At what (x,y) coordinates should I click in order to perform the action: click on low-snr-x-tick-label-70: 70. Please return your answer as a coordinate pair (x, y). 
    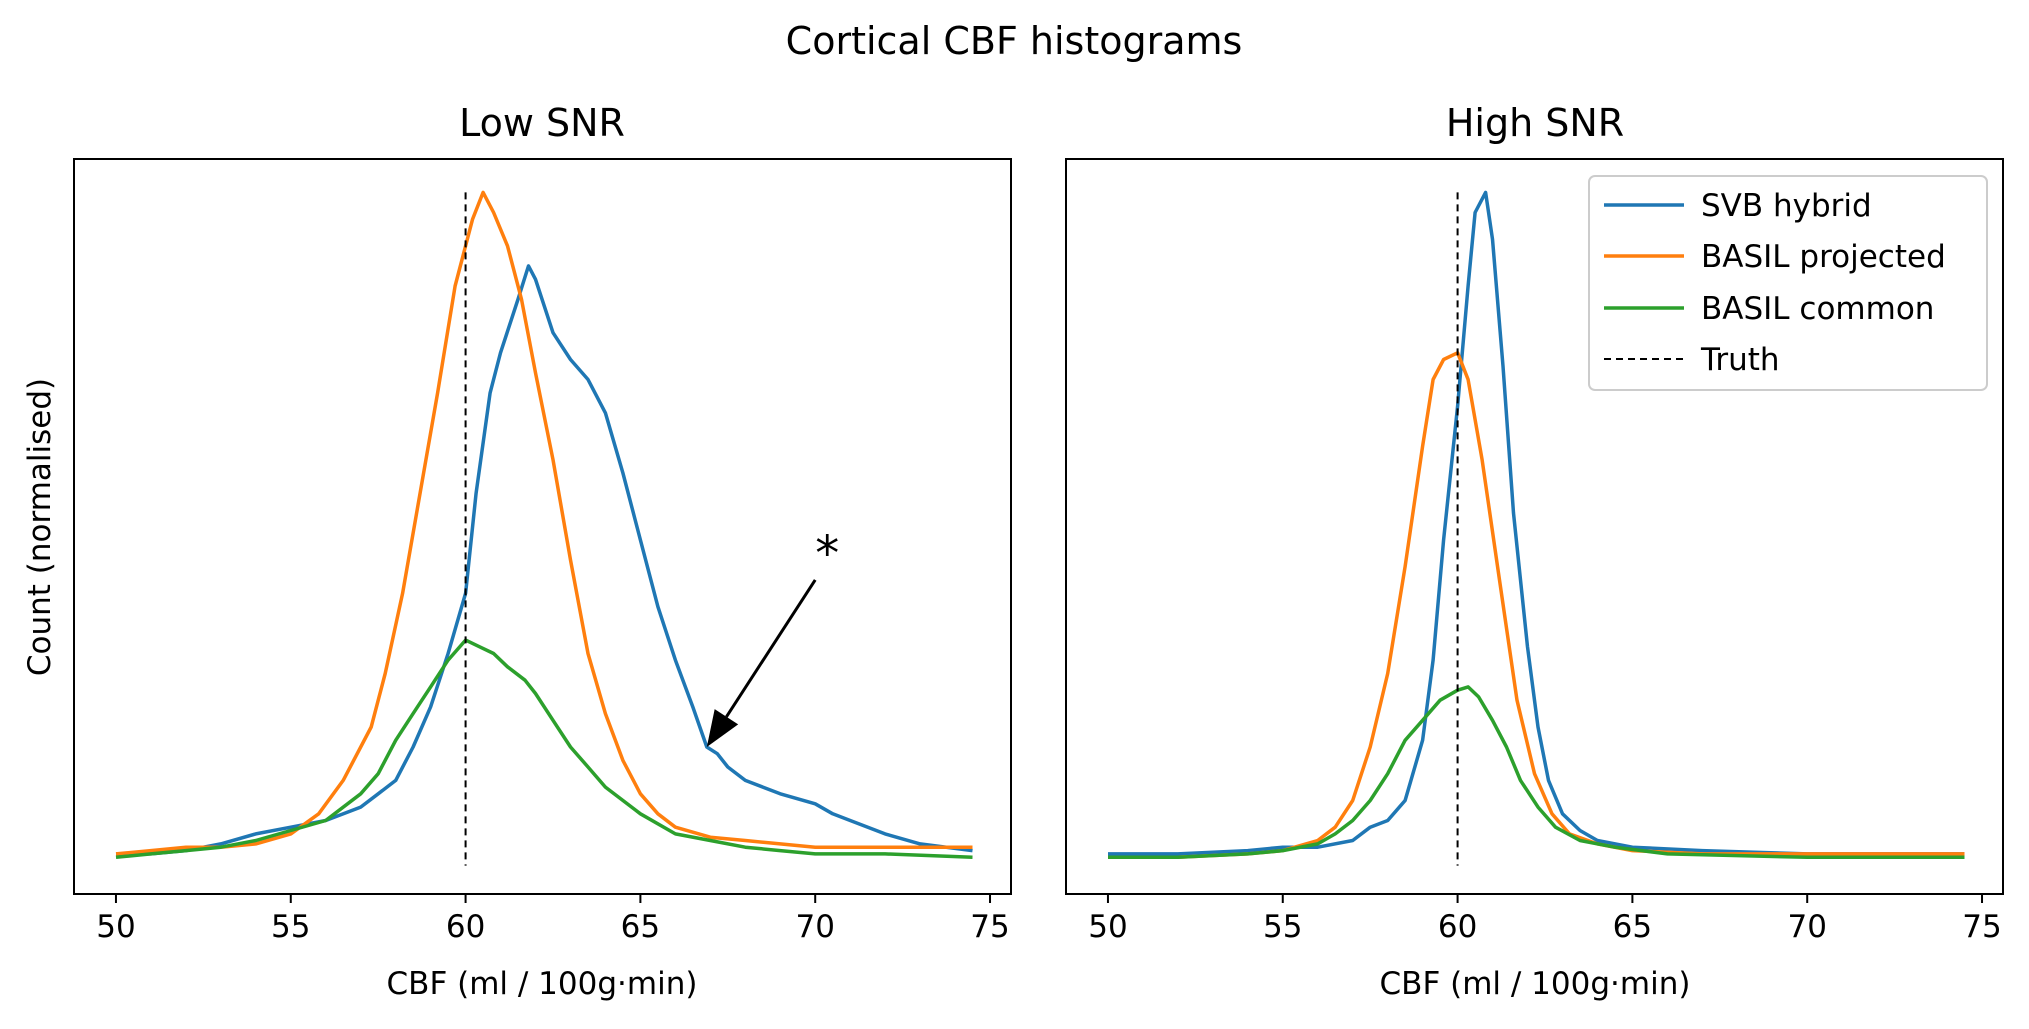
    Looking at the image, I should click on (814, 927).